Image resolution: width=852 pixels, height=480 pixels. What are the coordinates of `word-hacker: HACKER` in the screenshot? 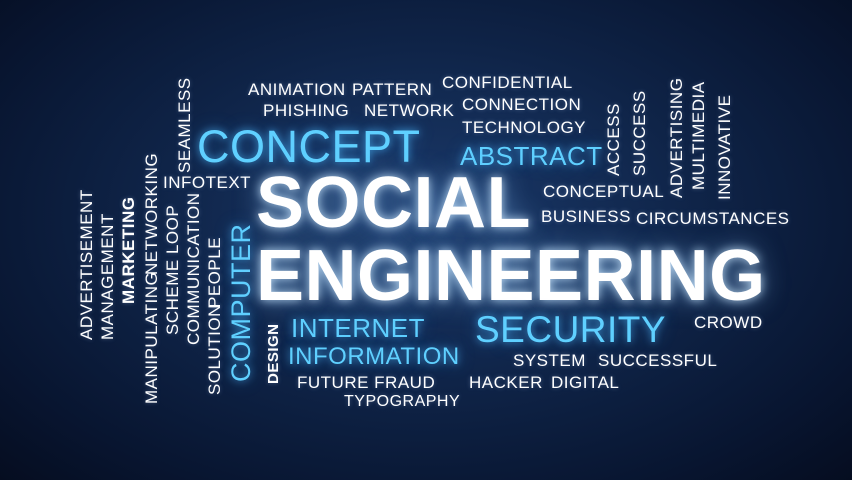 It's located at (506, 382).